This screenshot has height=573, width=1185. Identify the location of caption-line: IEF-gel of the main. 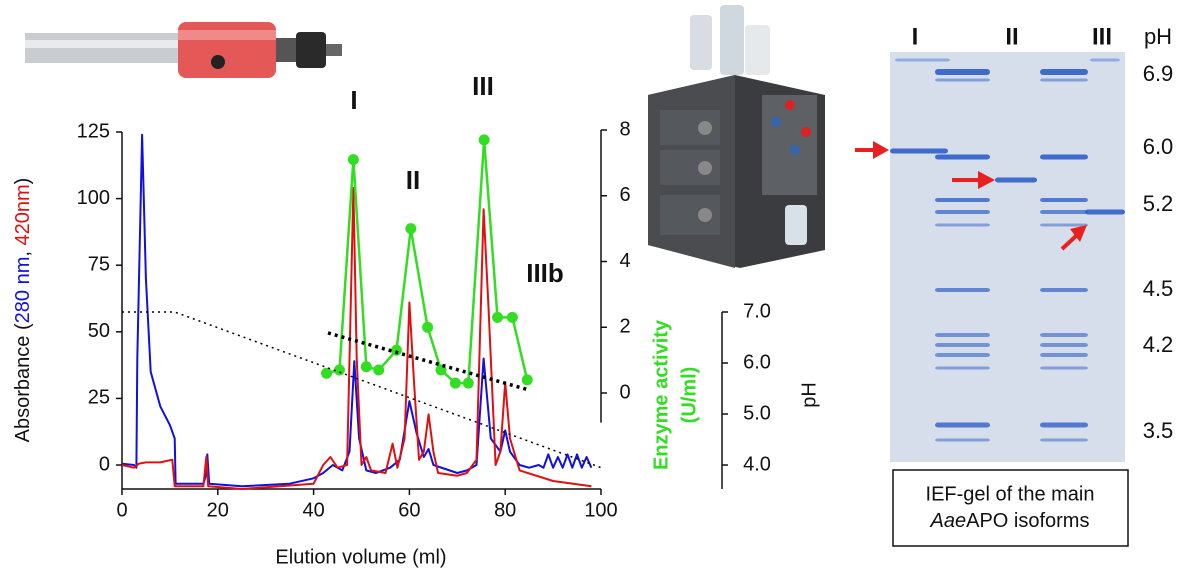
(1010, 494).